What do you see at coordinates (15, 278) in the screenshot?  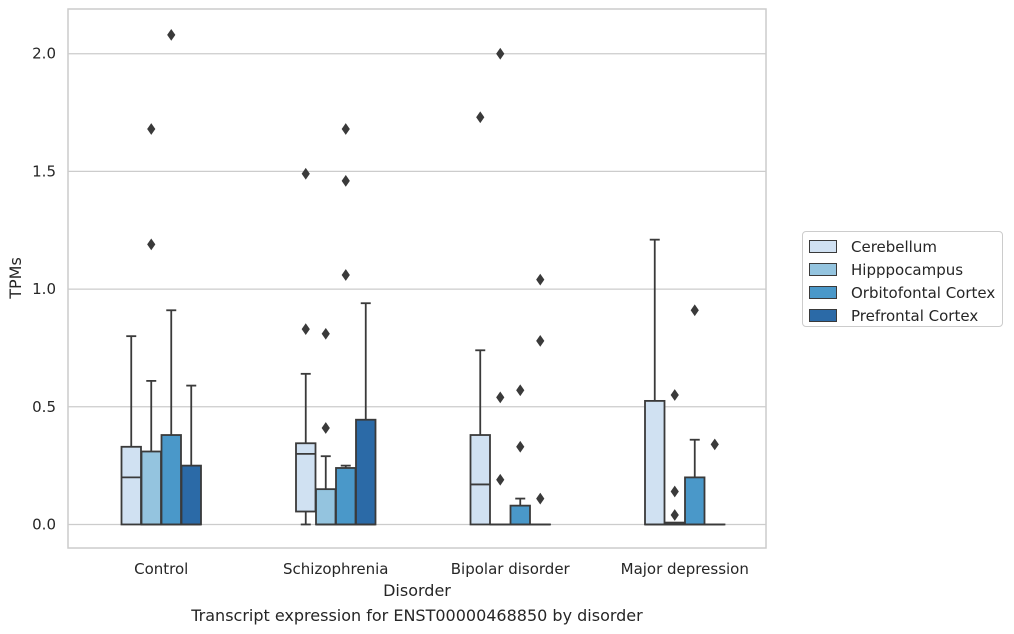 I see `y-axis-label: TPMs` at bounding box center [15, 278].